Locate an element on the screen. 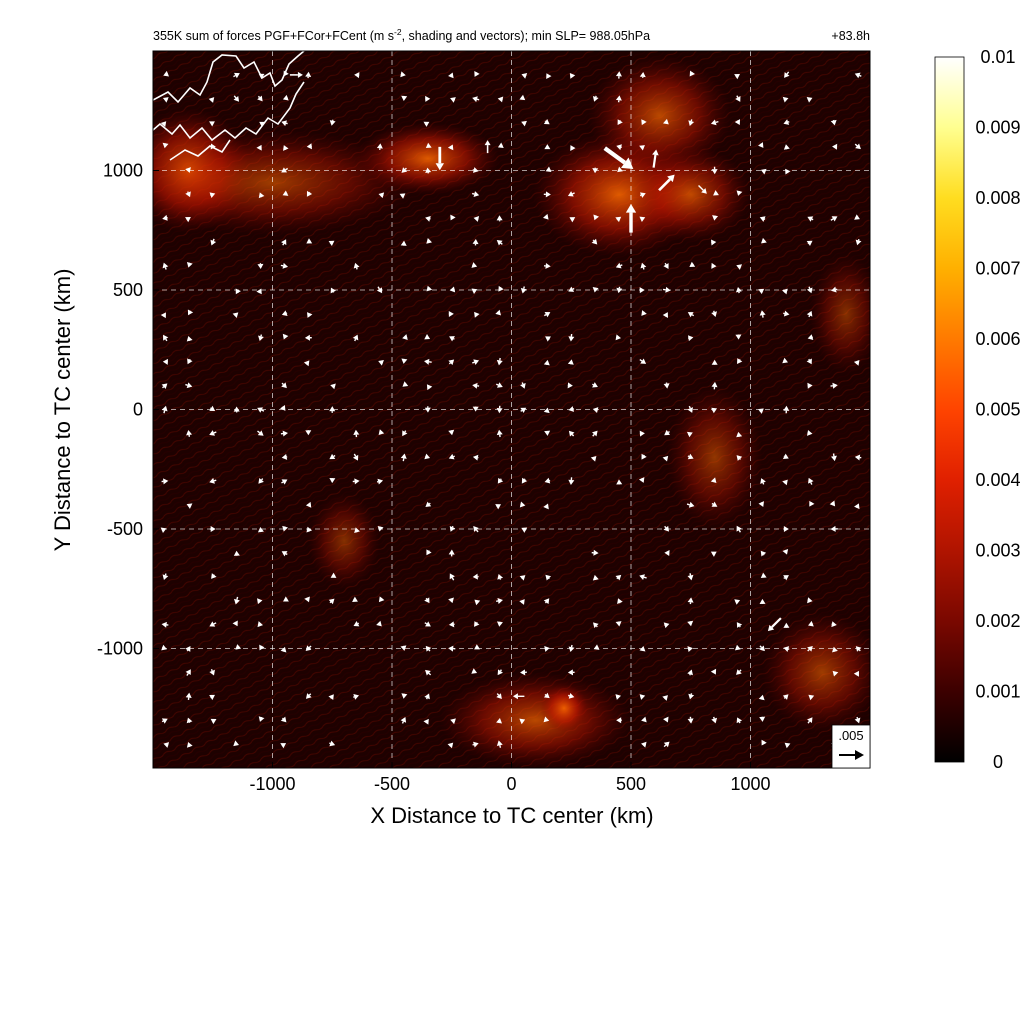  colorbar-tick-label: 0.006 is located at coordinates (997, 339).